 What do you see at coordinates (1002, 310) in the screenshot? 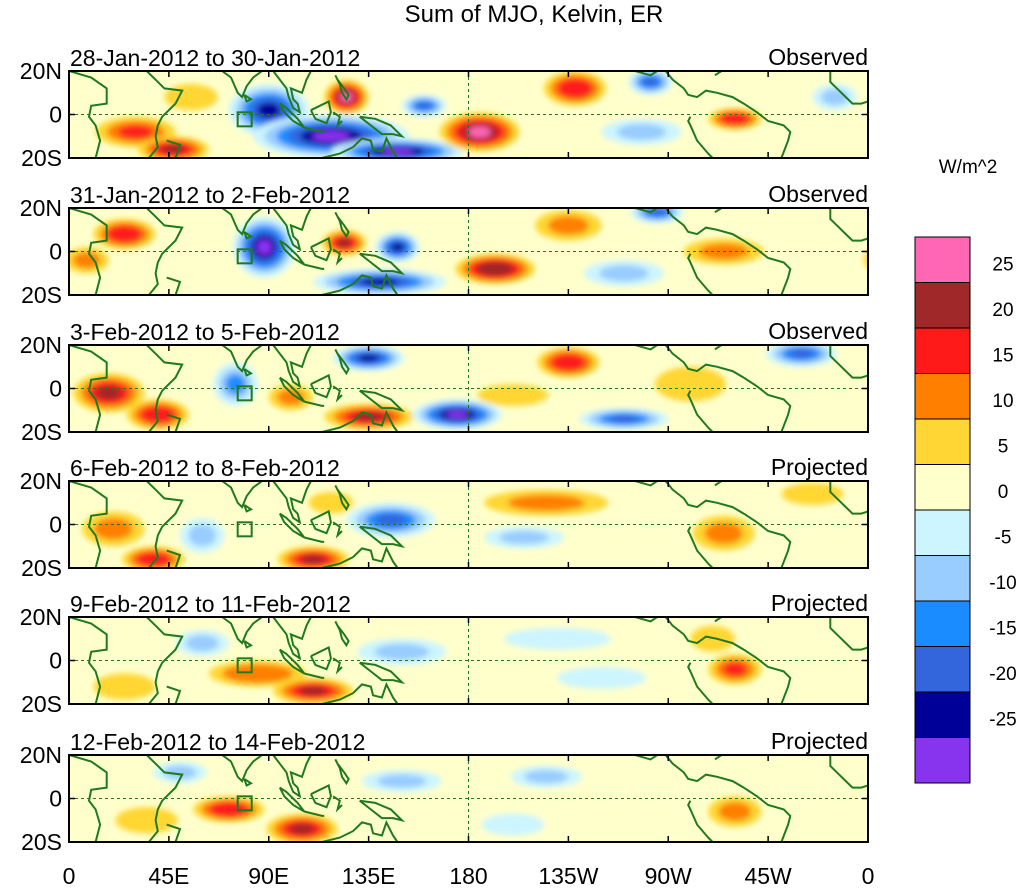
I see `colorbar-label: 20` at bounding box center [1002, 310].